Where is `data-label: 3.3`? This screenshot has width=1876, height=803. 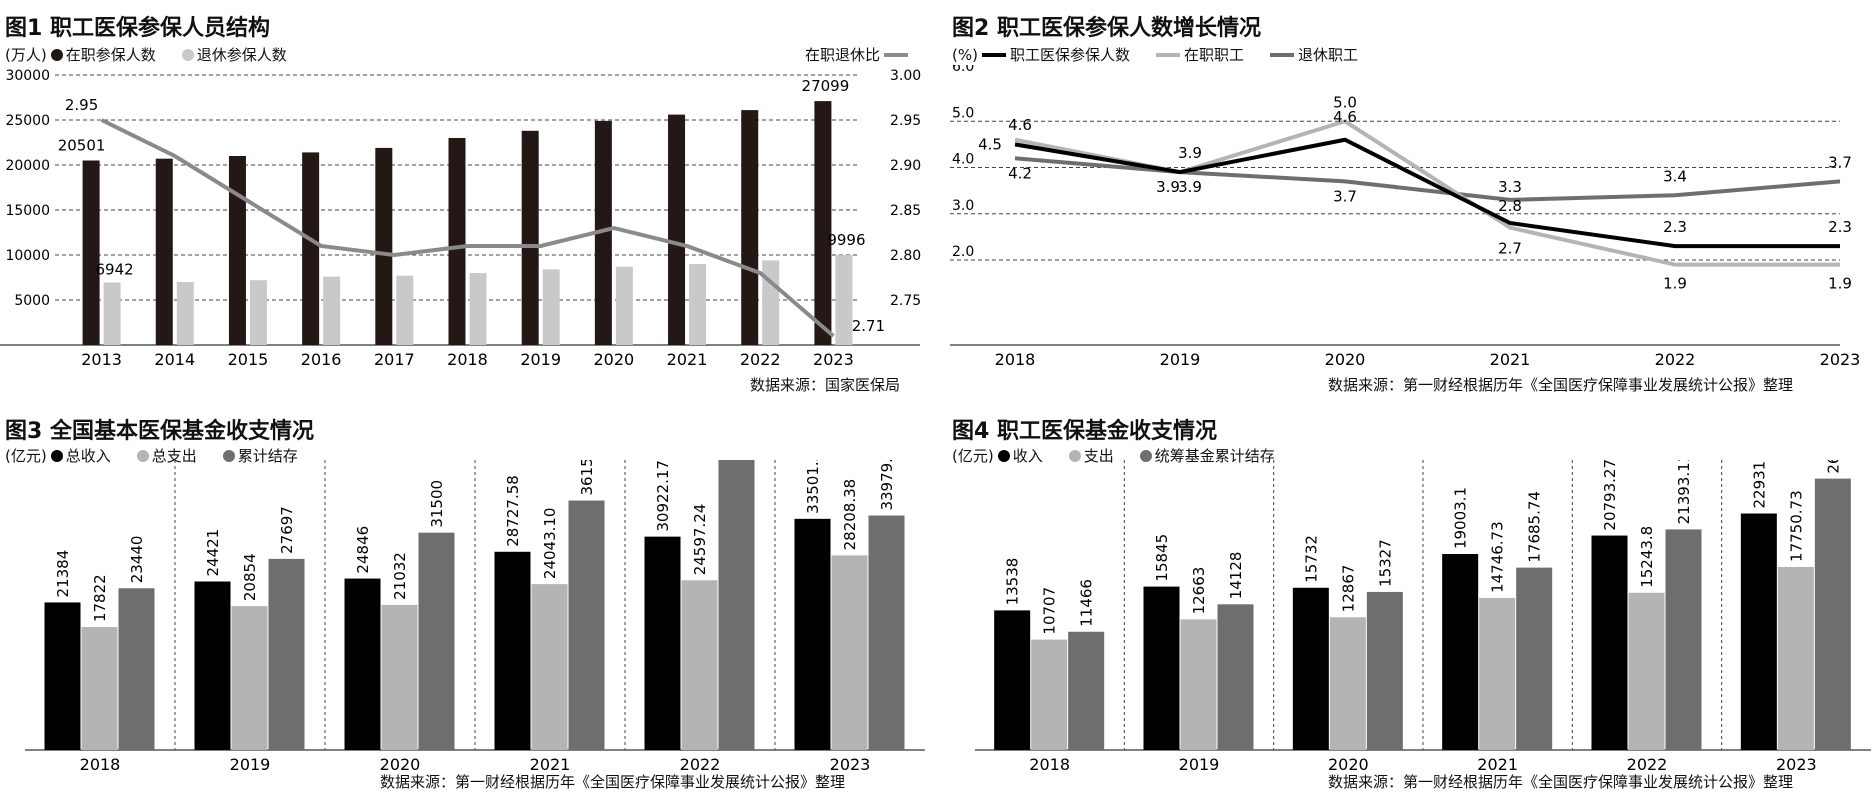
data-label: 3.3 is located at coordinates (1510, 187).